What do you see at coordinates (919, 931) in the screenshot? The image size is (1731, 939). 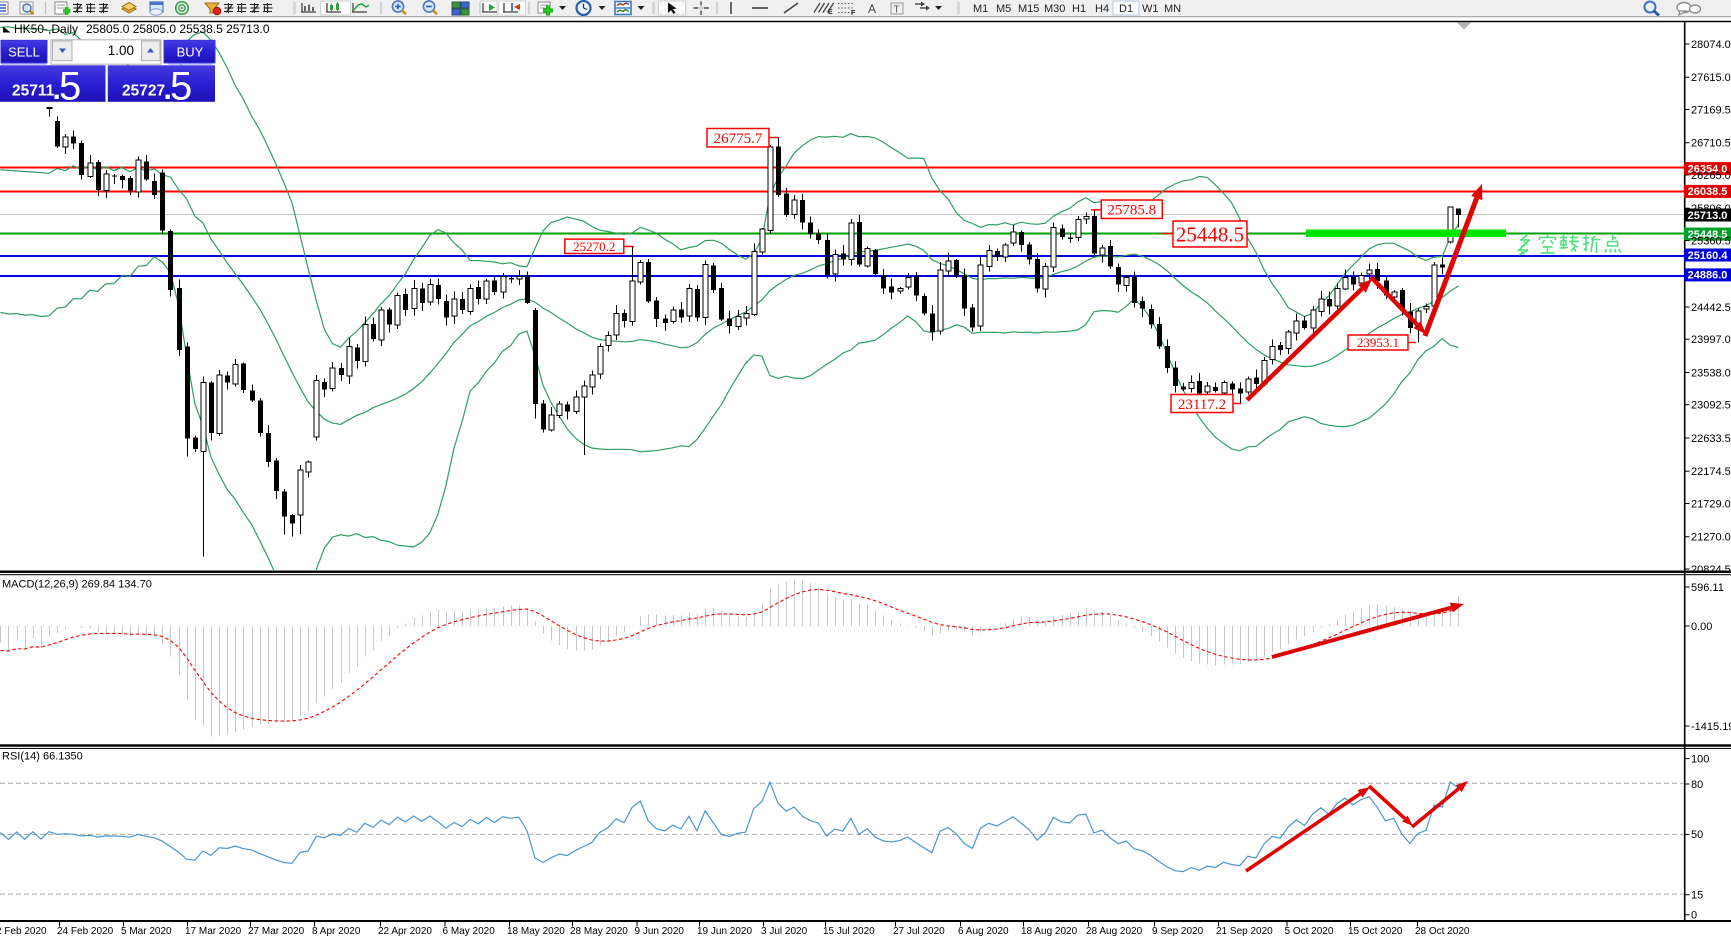 I see `svg-text: 27 Jul 2020` at bounding box center [919, 931].